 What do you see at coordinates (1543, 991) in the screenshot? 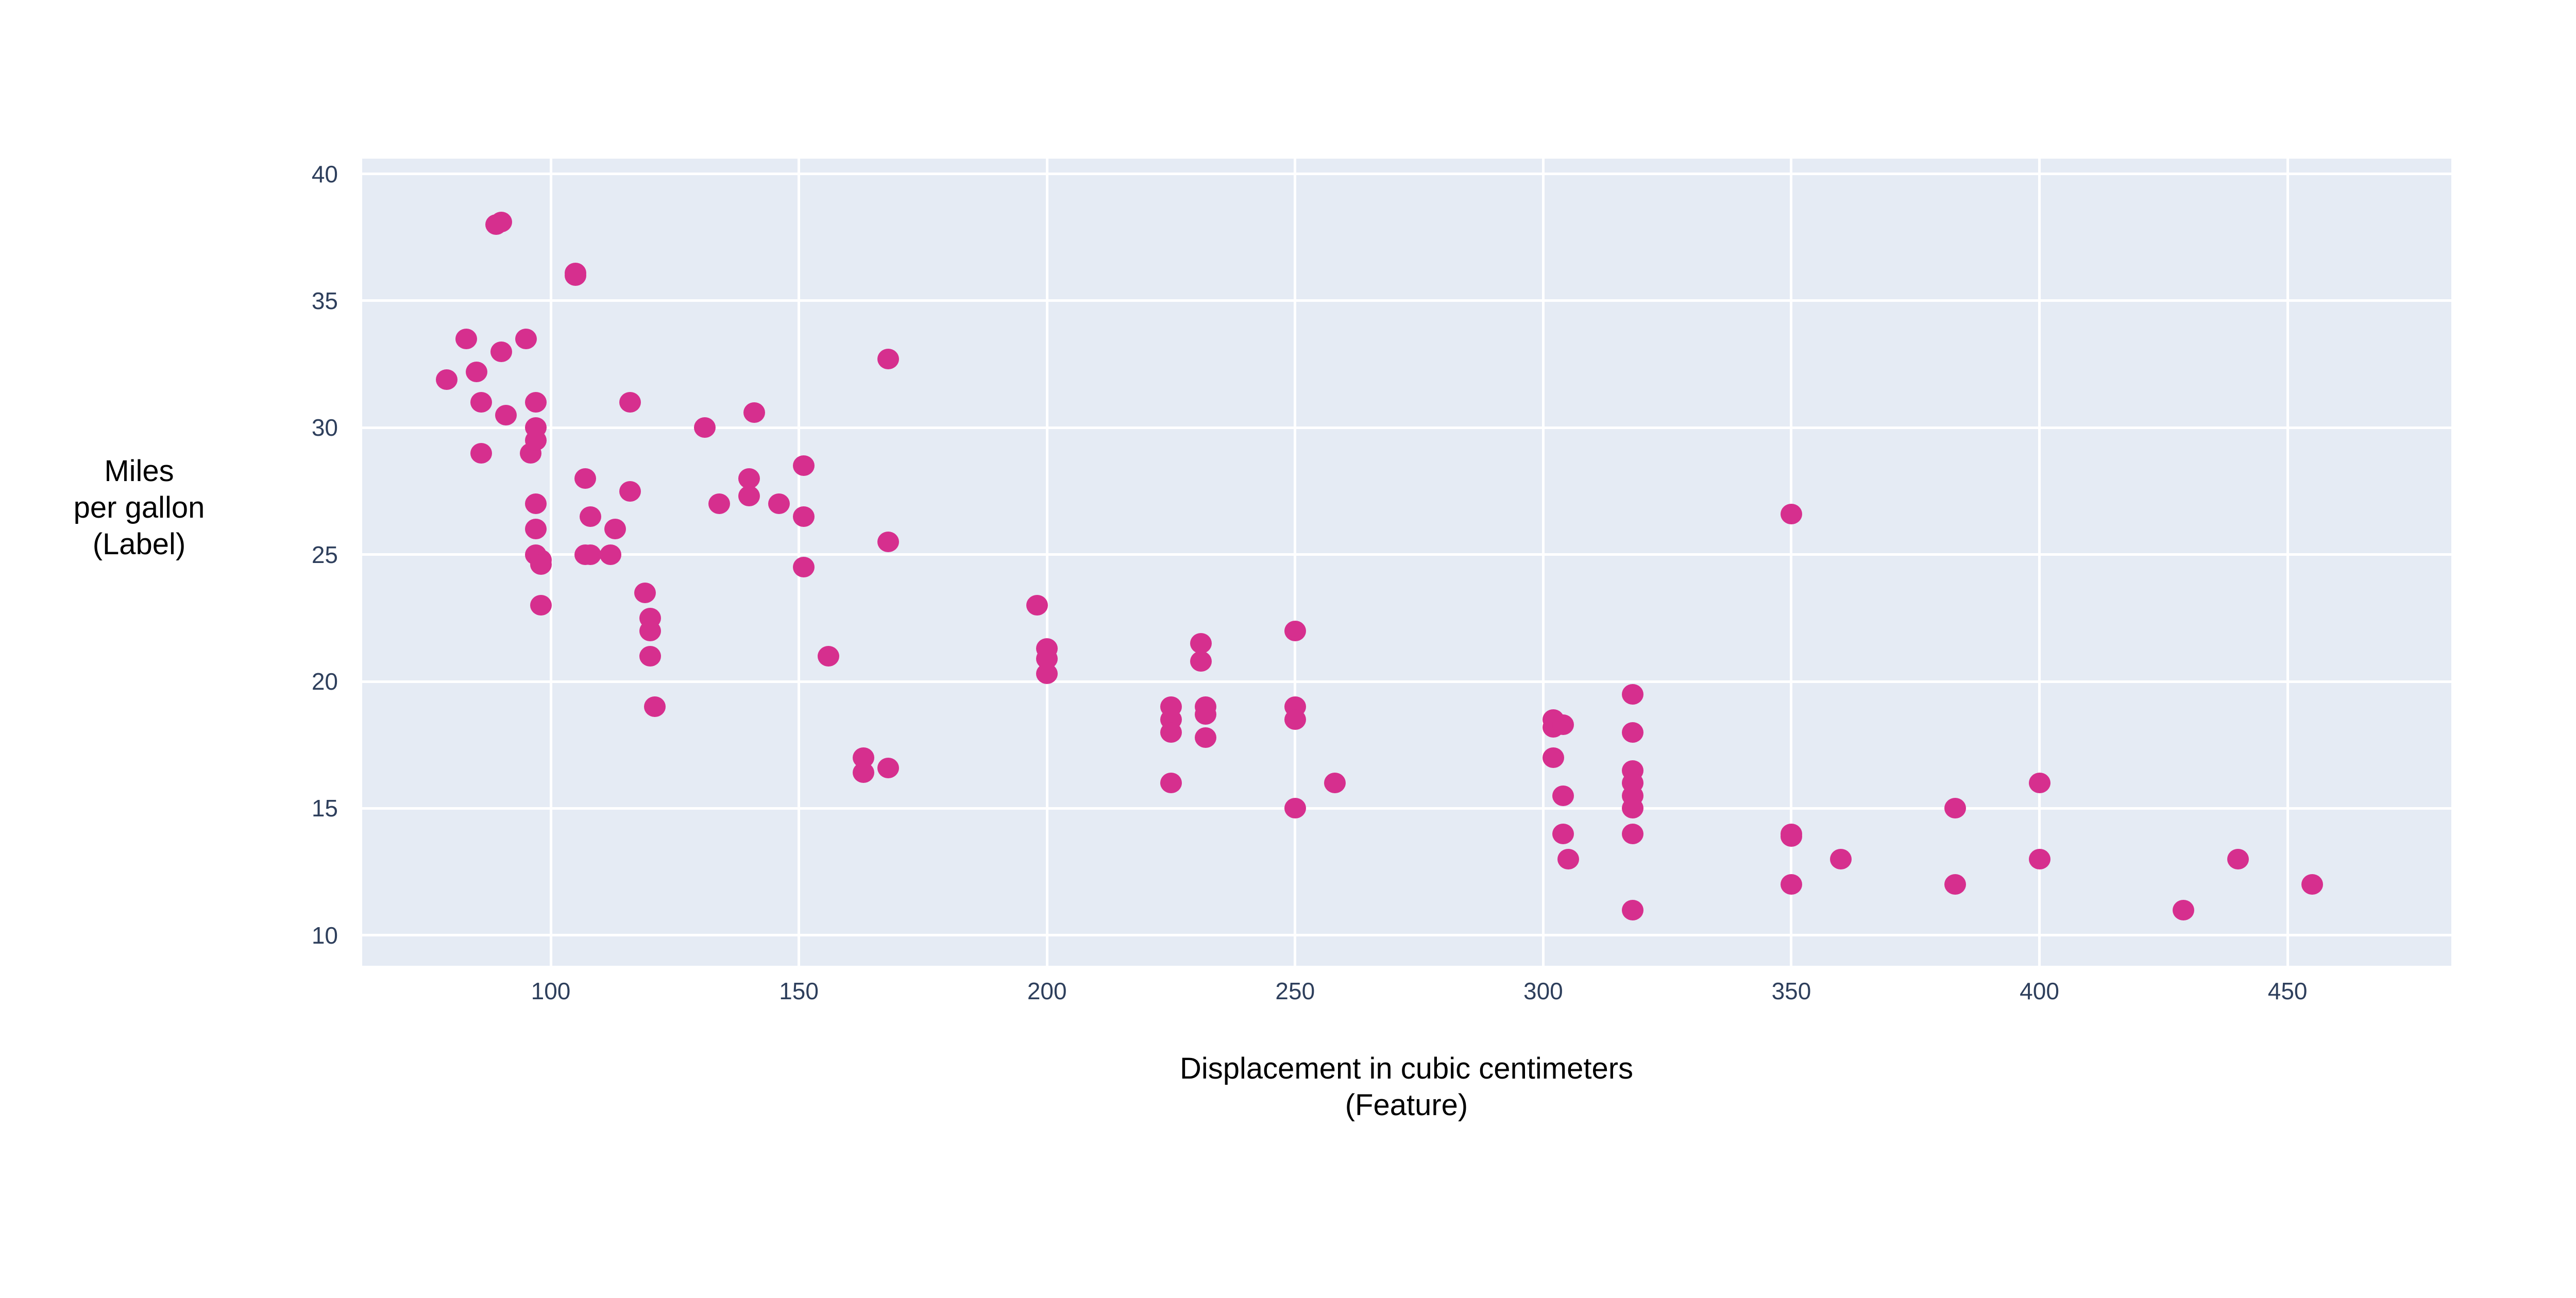
I see `x-tick-label: 300` at bounding box center [1543, 991].